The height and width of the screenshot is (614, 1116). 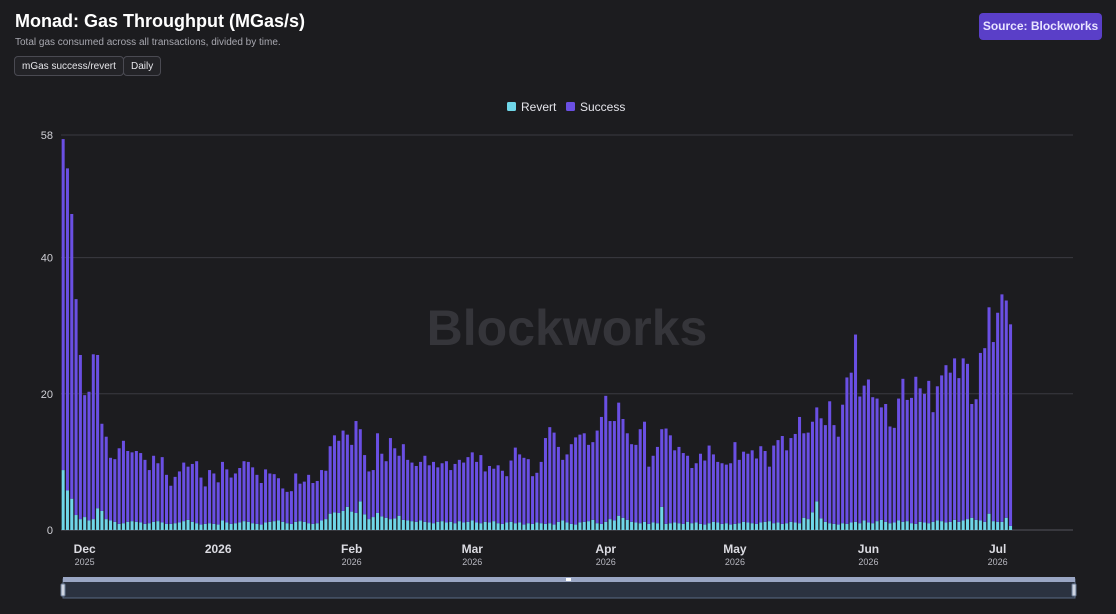 I want to click on navigator-handle-right, so click(x=1074, y=590).